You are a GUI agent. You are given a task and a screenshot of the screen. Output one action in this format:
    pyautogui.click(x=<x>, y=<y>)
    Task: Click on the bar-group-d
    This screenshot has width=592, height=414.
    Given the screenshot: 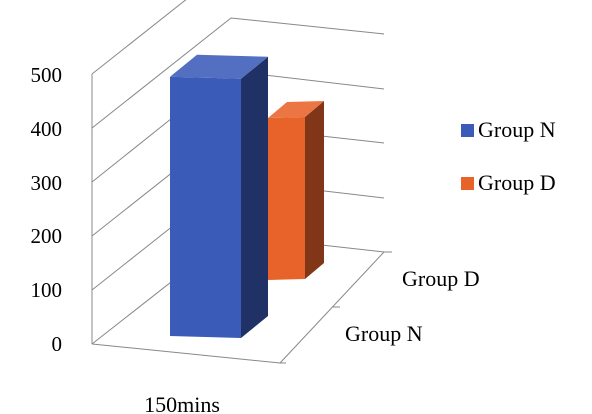 What is the action you would take?
    pyautogui.click(x=286, y=198)
    